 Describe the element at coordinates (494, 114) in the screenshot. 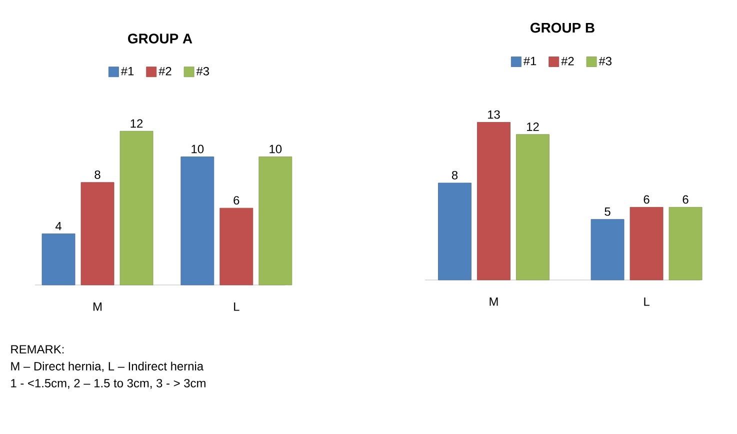

I see `data-label: 13` at that location.